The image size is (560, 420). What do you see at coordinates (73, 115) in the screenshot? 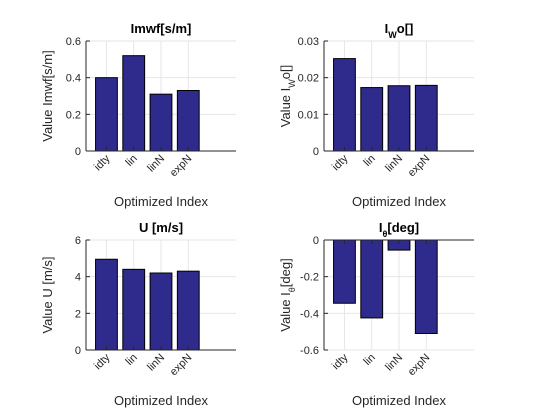
I see `y-tick-label: 0.2` at bounding box center [73, 115].